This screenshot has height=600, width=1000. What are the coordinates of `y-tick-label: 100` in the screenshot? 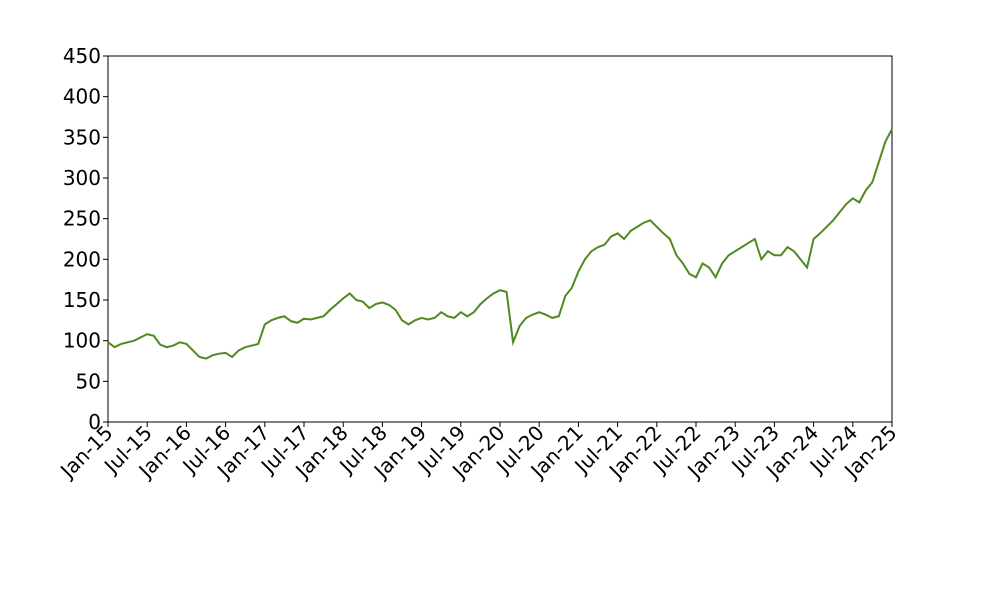 It's located at (82, 341).